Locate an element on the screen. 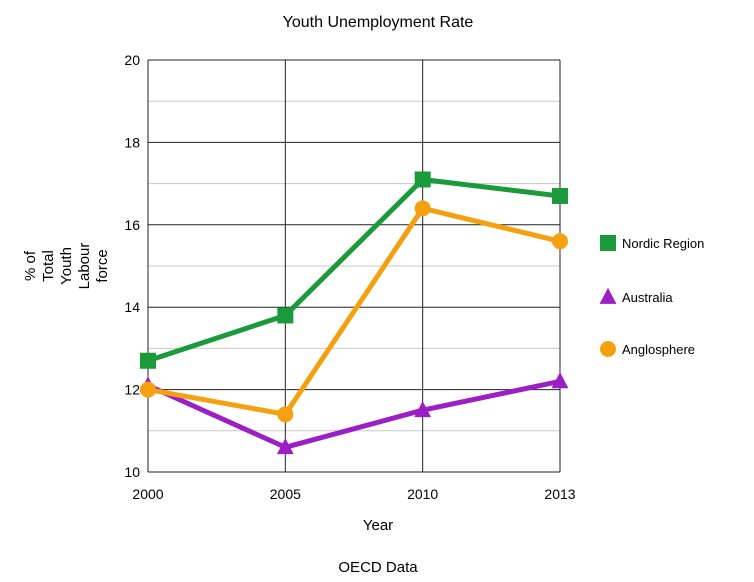  legend: Nordic Region Australia Anglosphere is located at coordinates (651, 296).